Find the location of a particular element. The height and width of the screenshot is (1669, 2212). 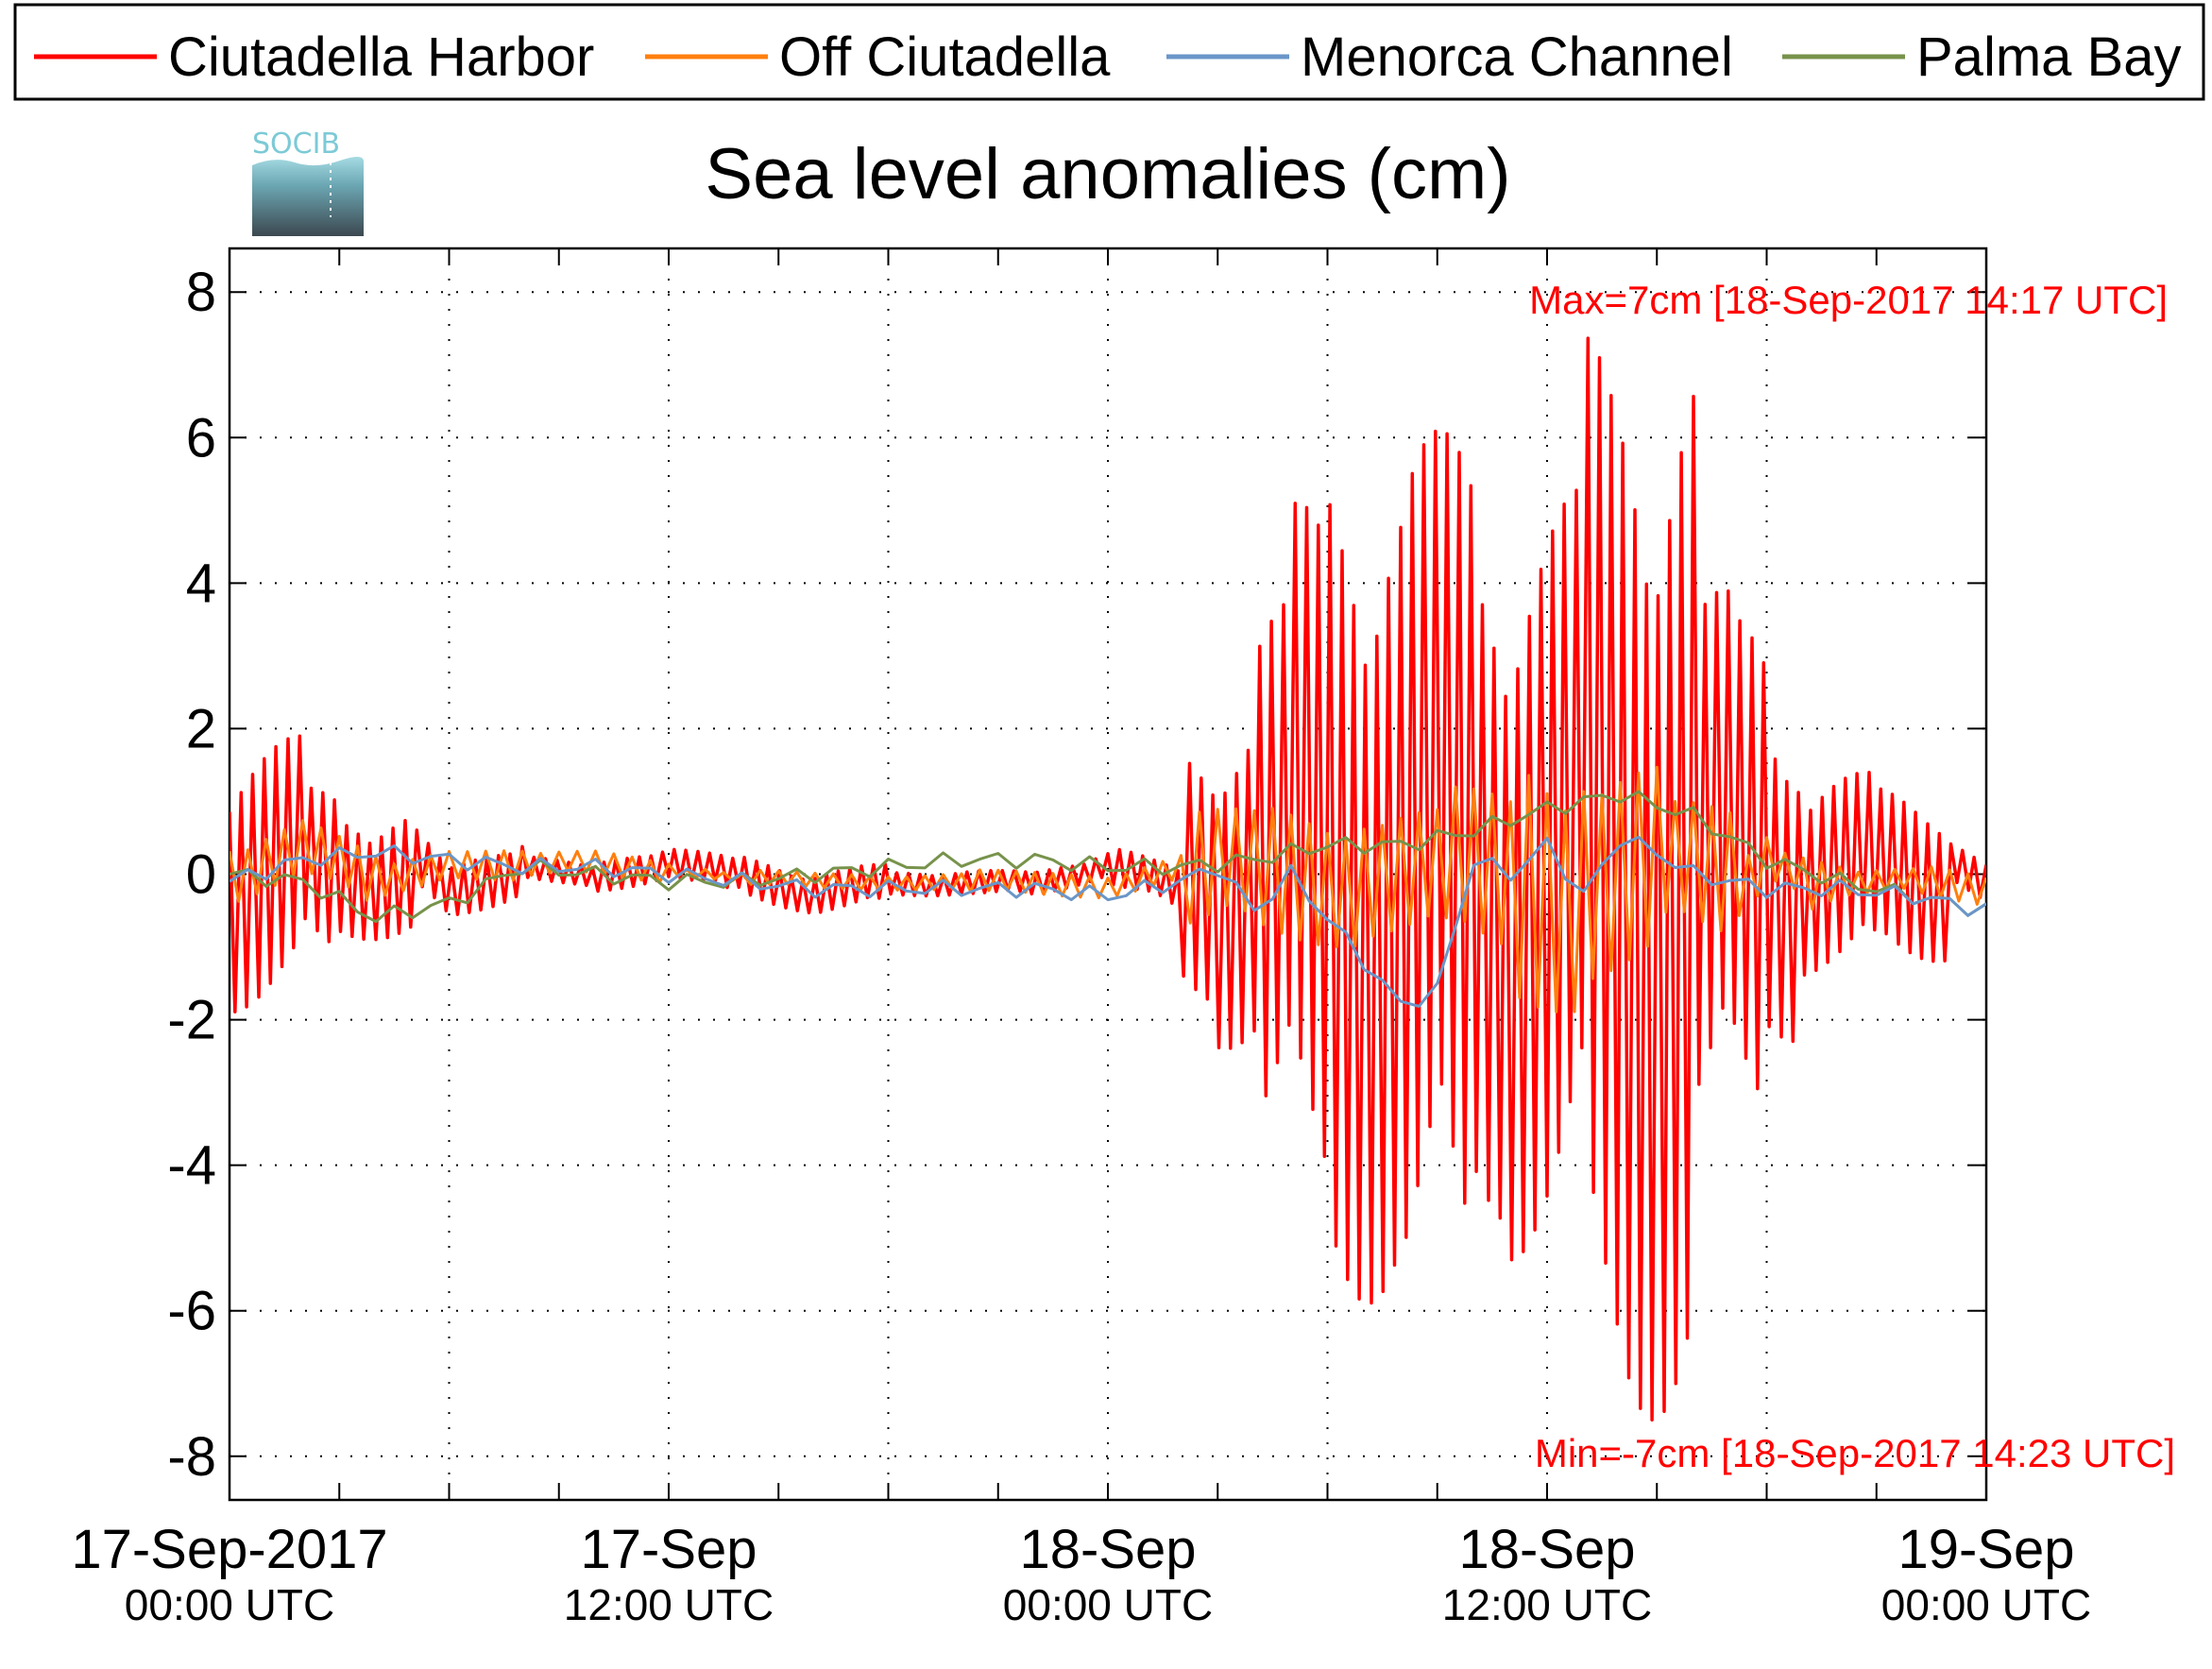

min-annotation: Min=-7cm [18-Sep-2017 14:23 UTC] is located at coordinates (1855, 1453).